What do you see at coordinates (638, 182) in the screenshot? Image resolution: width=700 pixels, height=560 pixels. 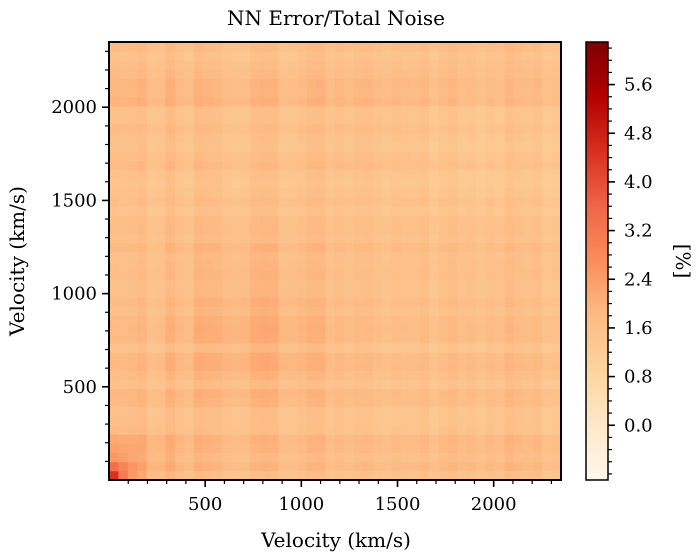 I see `colorbar-tick-label: 4.0` at bounding box center [638, 182].